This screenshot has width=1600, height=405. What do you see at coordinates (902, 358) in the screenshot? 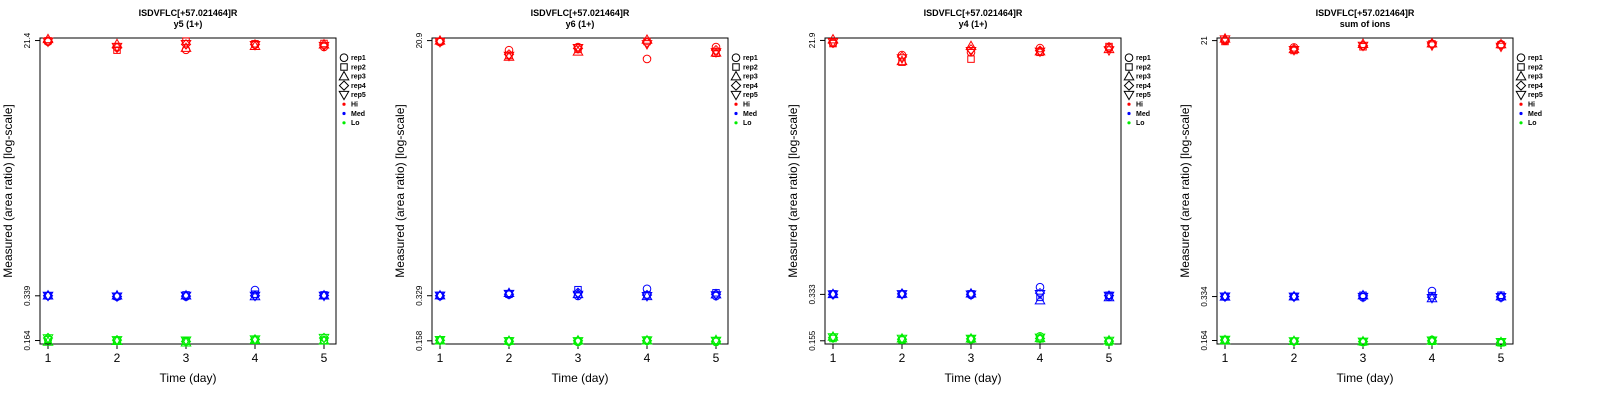
I see `x-tick-label: 2` at bounding box center [902, 358].